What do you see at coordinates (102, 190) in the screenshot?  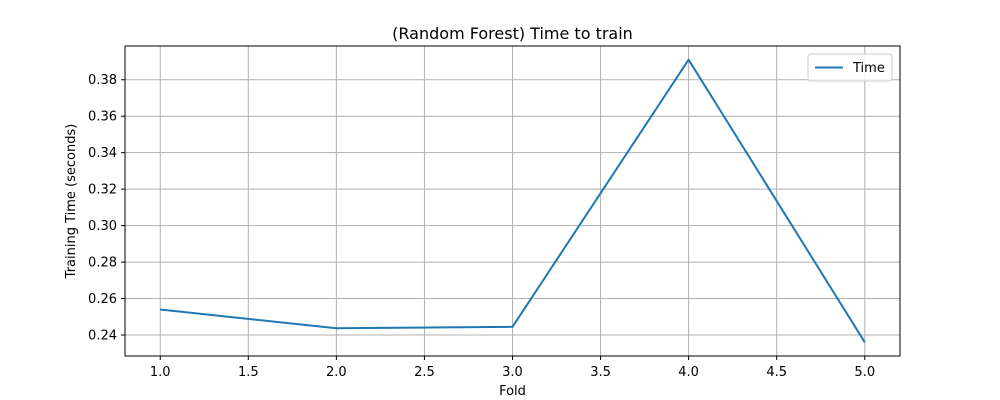 I see `y-tick-label: 0.32` at bounding box center [102, 190].